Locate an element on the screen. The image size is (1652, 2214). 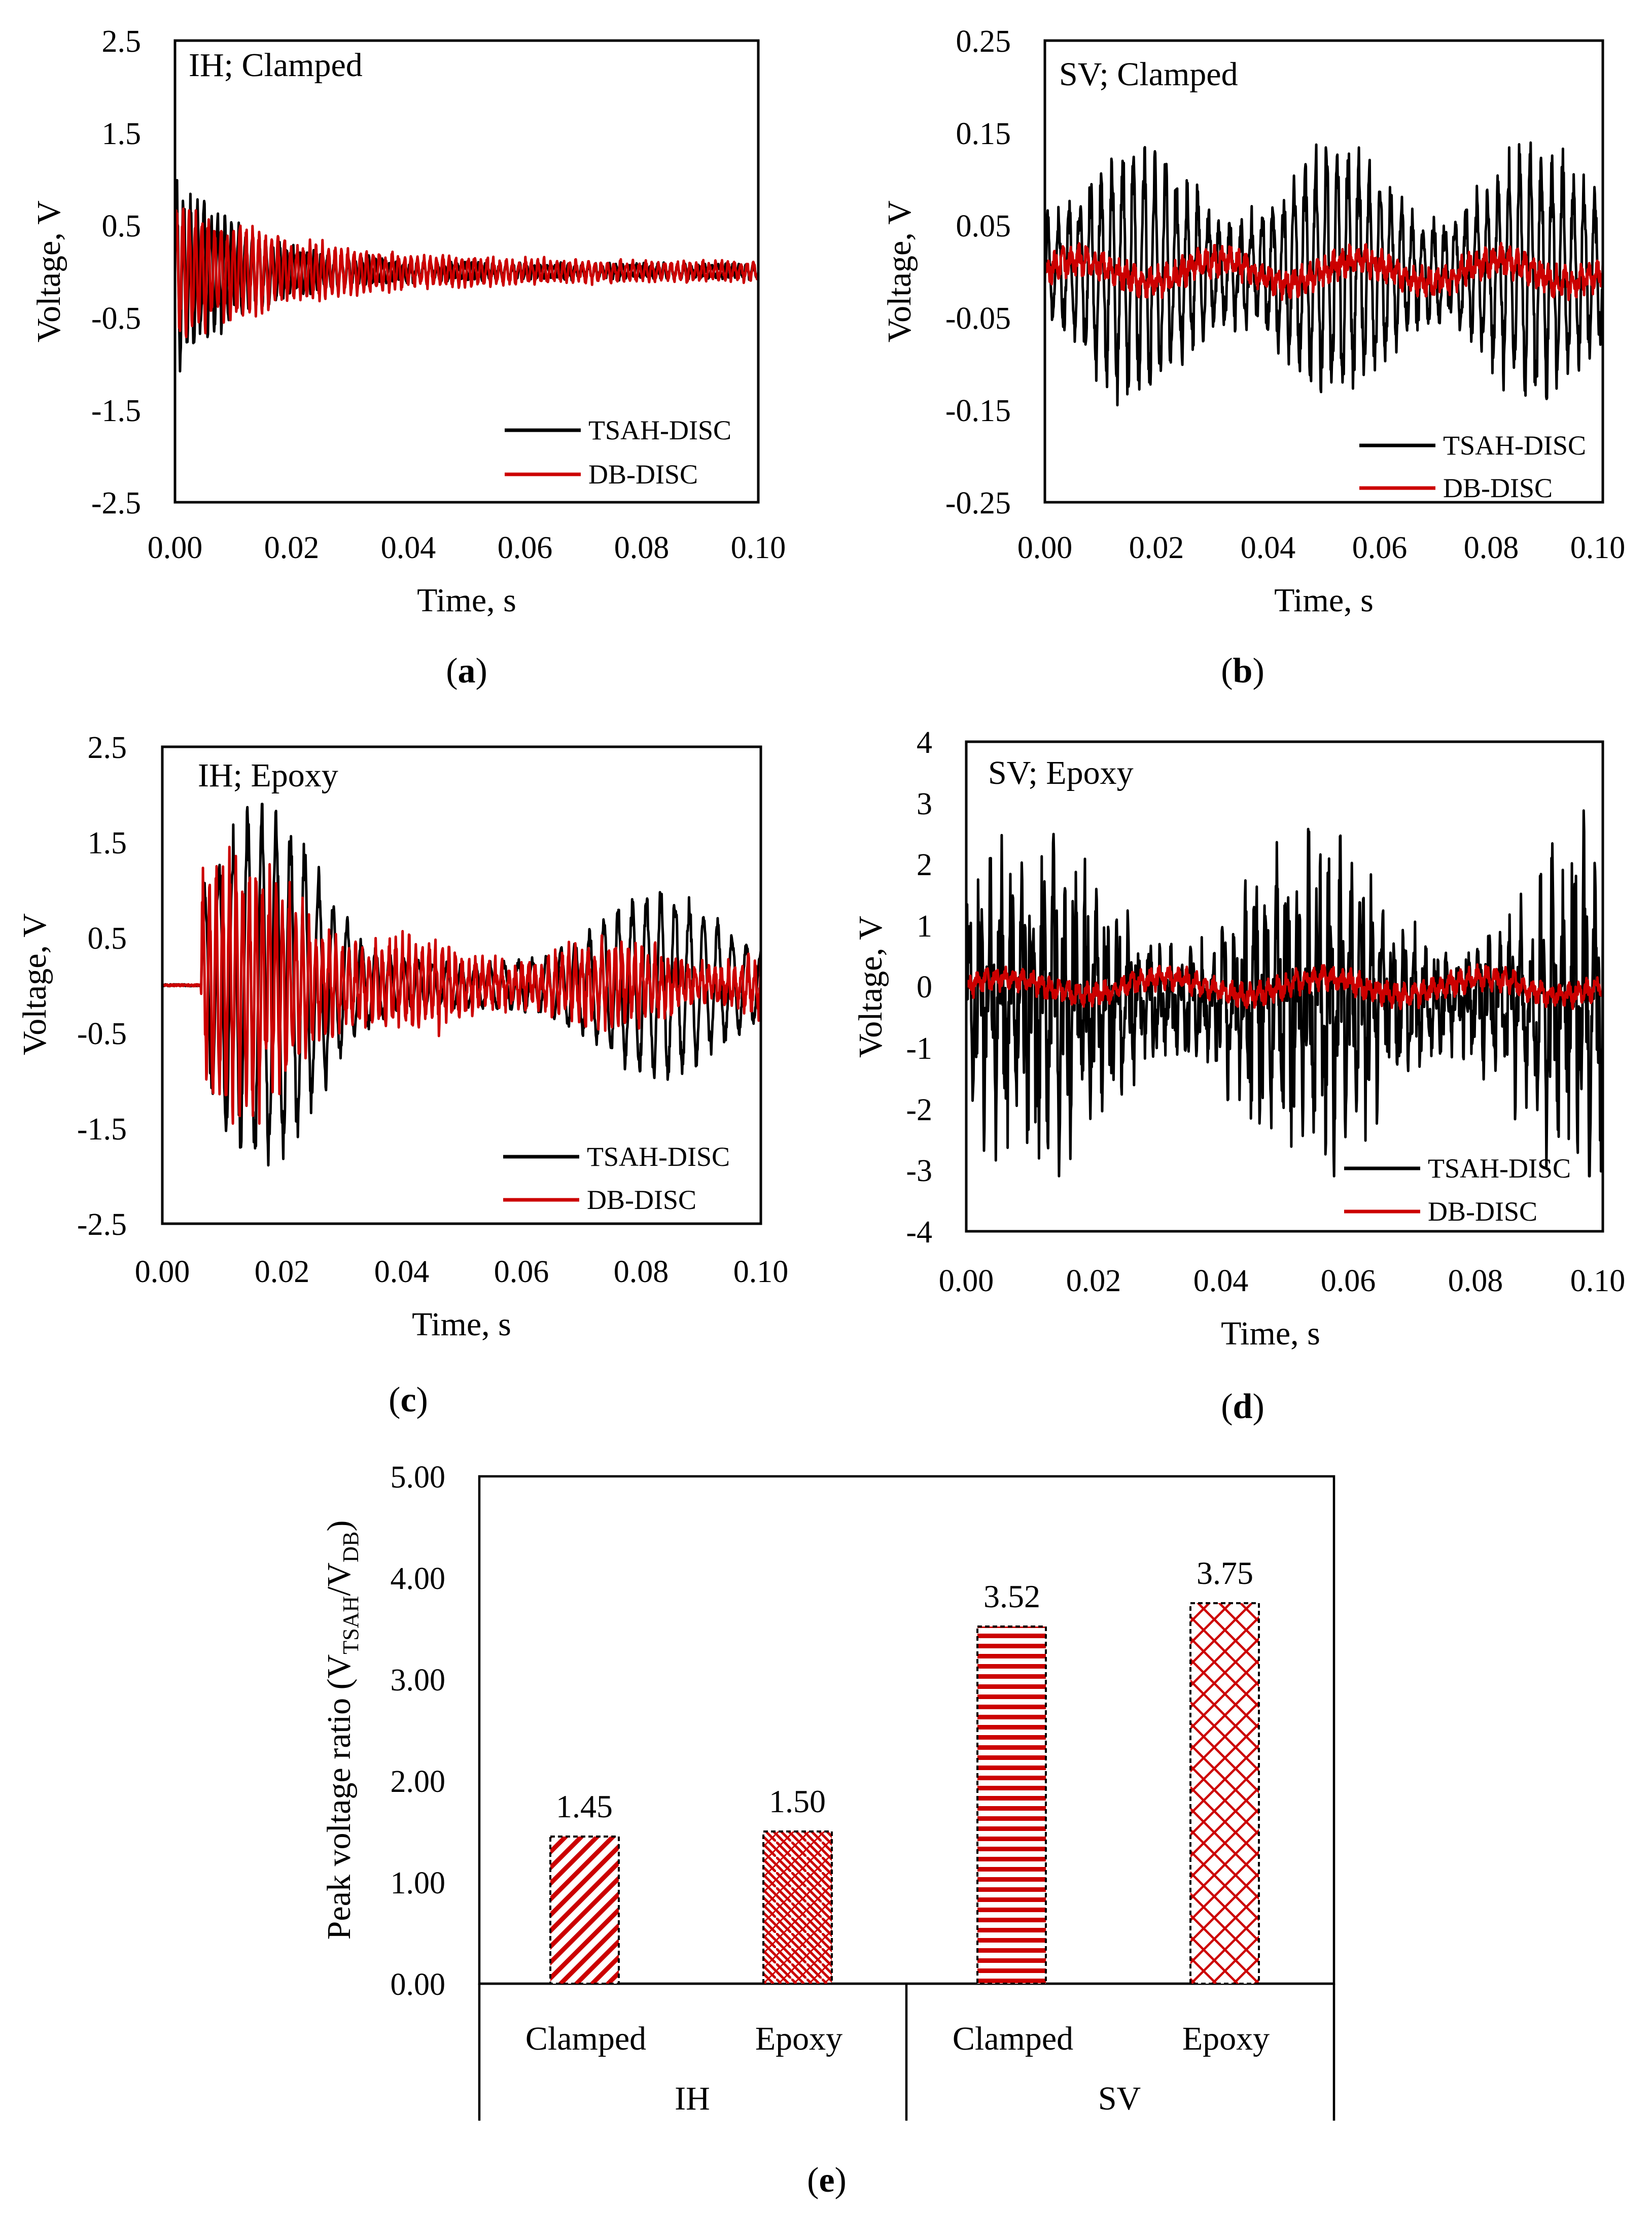
plot-lines-c is located at coordinates (461, 985).